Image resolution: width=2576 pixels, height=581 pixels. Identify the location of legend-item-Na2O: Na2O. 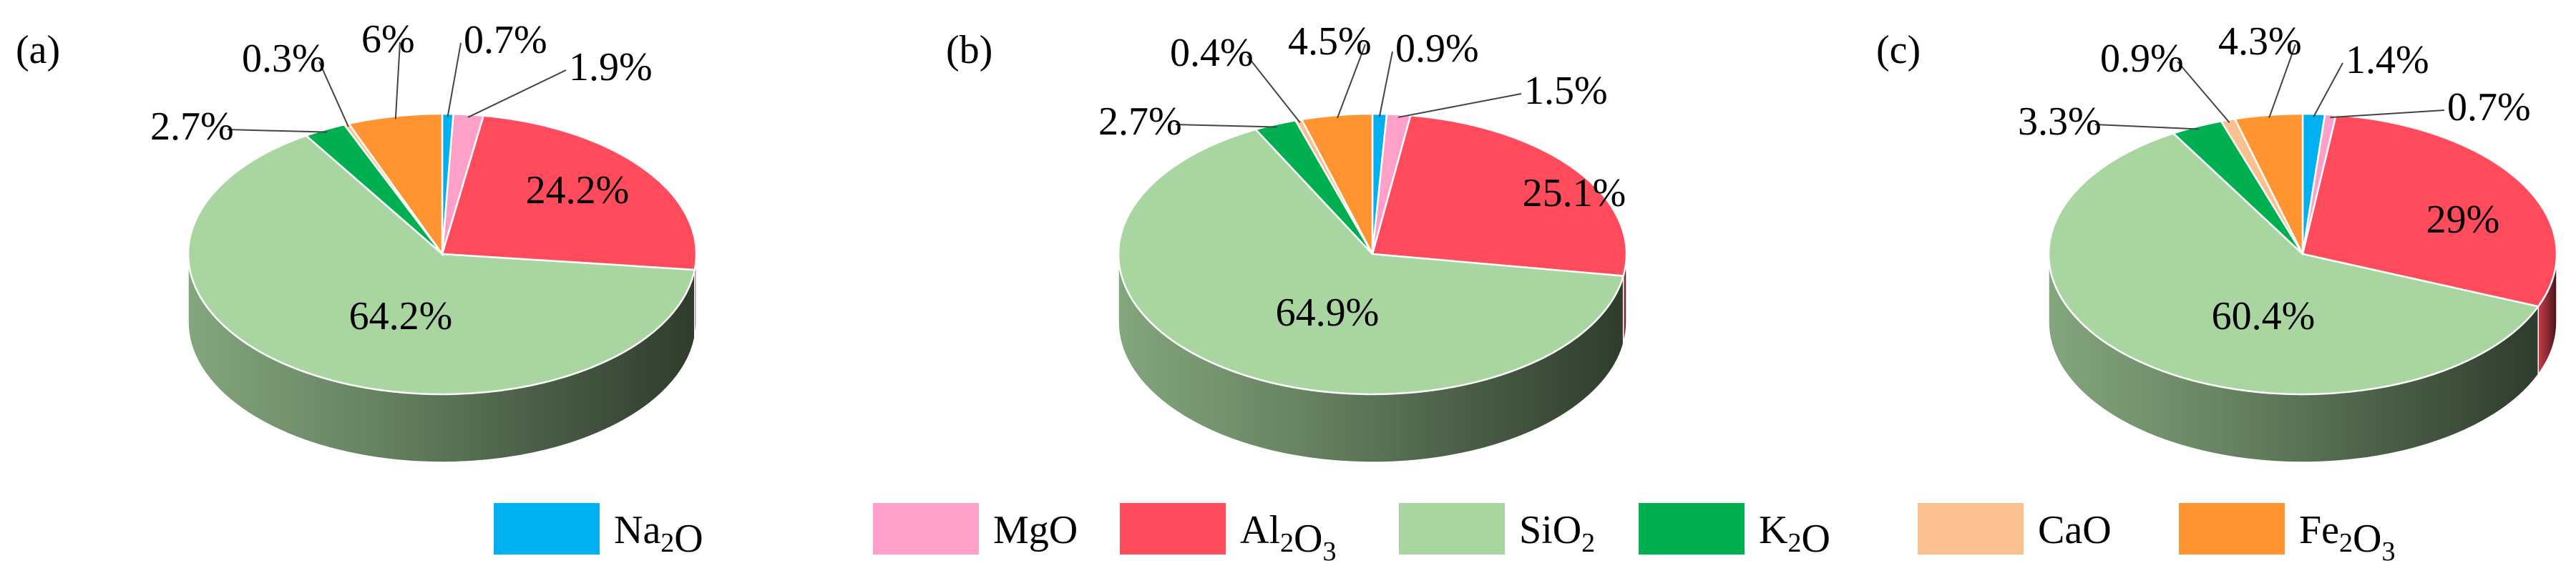
(598, 532).